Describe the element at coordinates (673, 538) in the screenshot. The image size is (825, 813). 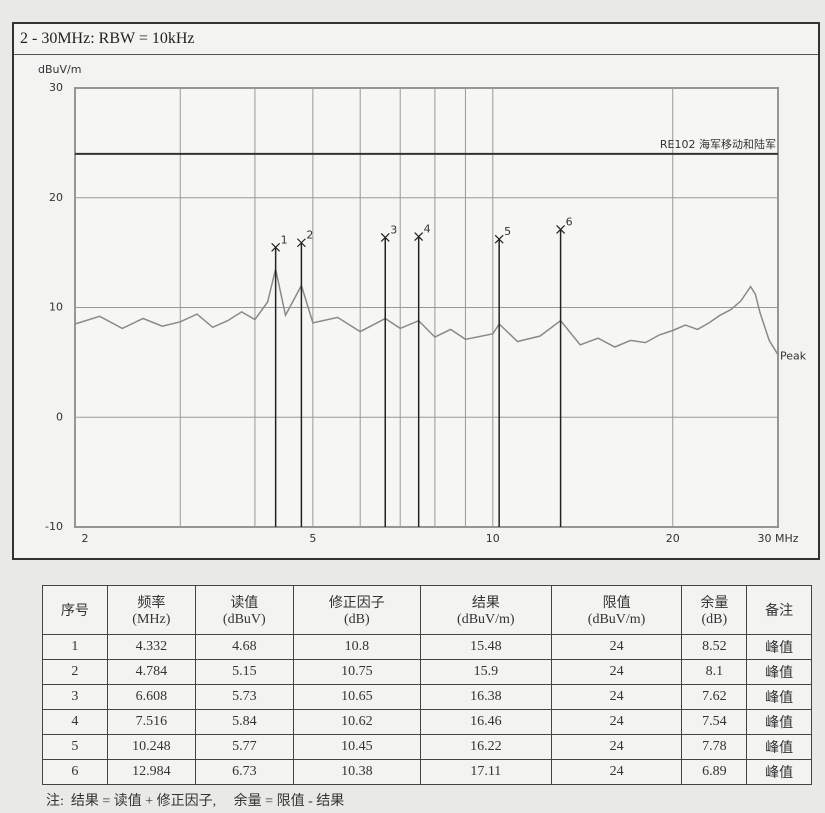
I see `x-tick-label: 20` at that location.